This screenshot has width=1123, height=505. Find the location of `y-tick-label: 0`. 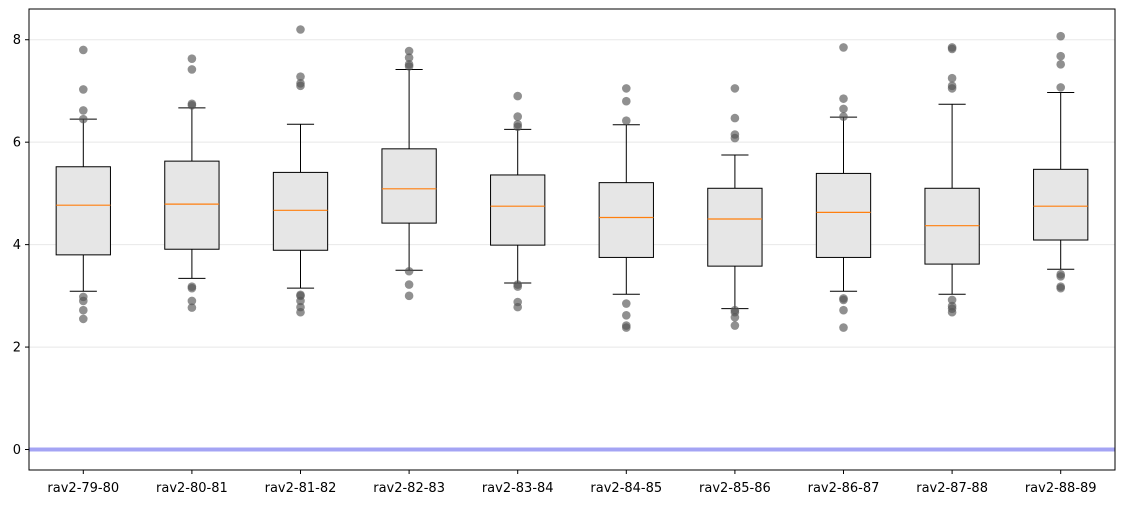

y-tick-label: 0 is located at coordinates (17, 450).